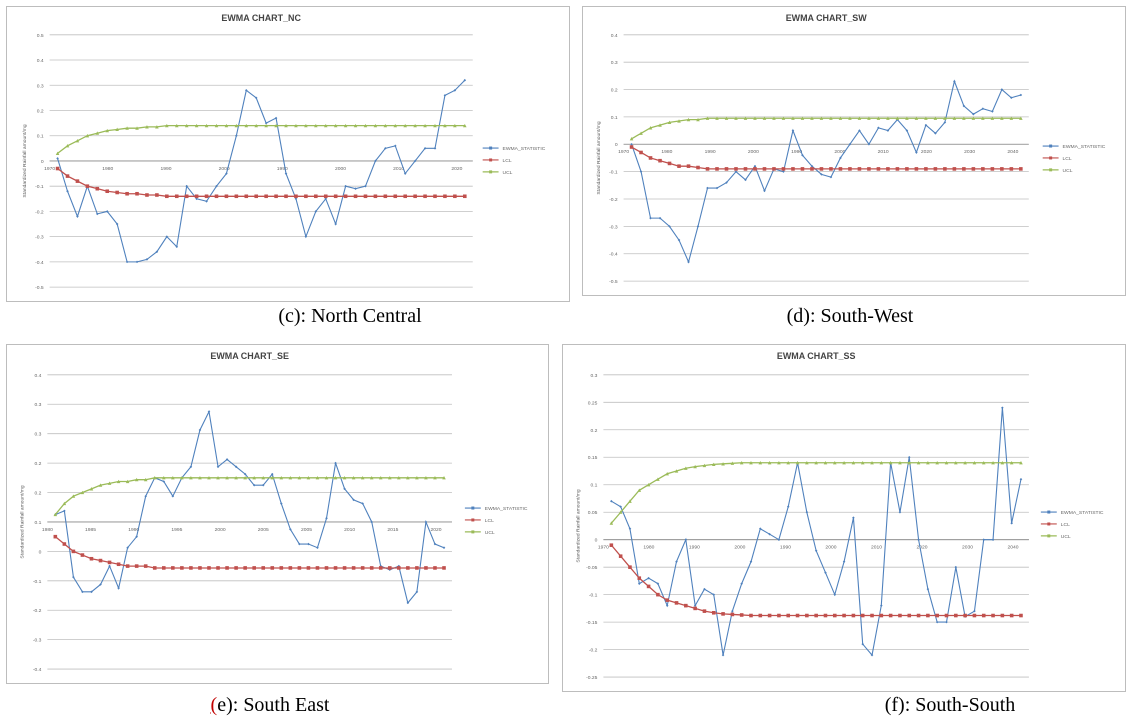 Image resolution: width=1130 pixels, height=724 pixels. Describe the element at coordinates (613, 282) in the screenshot. I see `y-tick-label: -0.5` at that location.